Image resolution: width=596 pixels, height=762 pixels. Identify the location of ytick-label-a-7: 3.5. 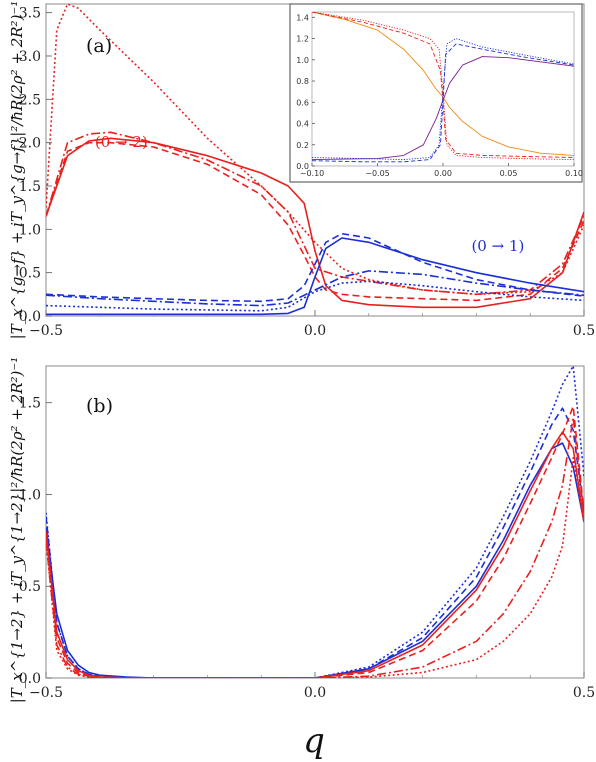
(30, 14).